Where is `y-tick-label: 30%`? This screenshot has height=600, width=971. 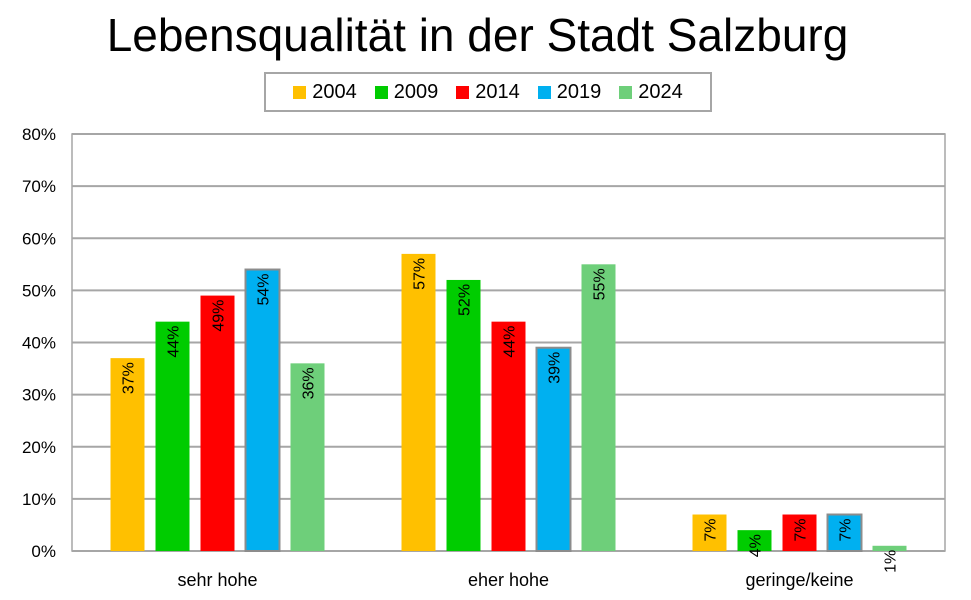 y-tick-label: 30% is located at coordinates (39, 395).